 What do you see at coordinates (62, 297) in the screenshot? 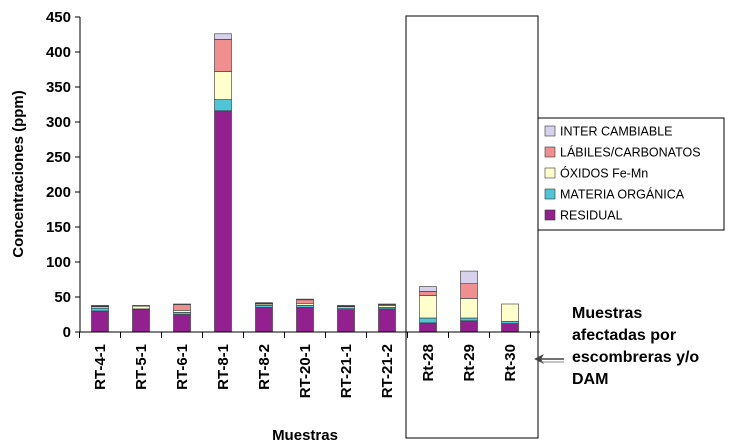
I see `y-tick-label: 50` at bounding box center [62, 297].